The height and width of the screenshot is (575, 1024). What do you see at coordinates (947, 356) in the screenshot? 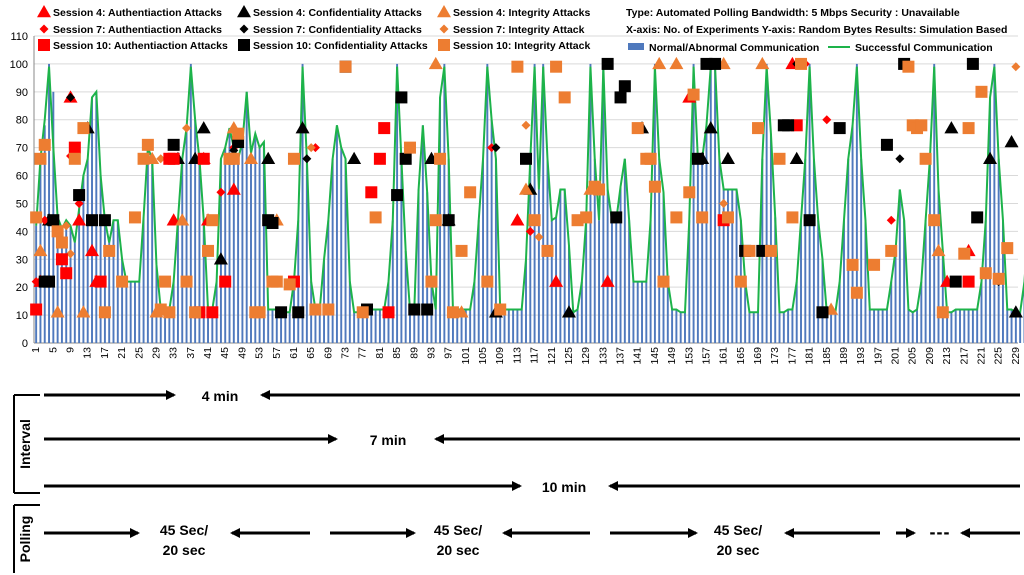
I see `x-tick-label: 213` at bounding box center [947, 356].